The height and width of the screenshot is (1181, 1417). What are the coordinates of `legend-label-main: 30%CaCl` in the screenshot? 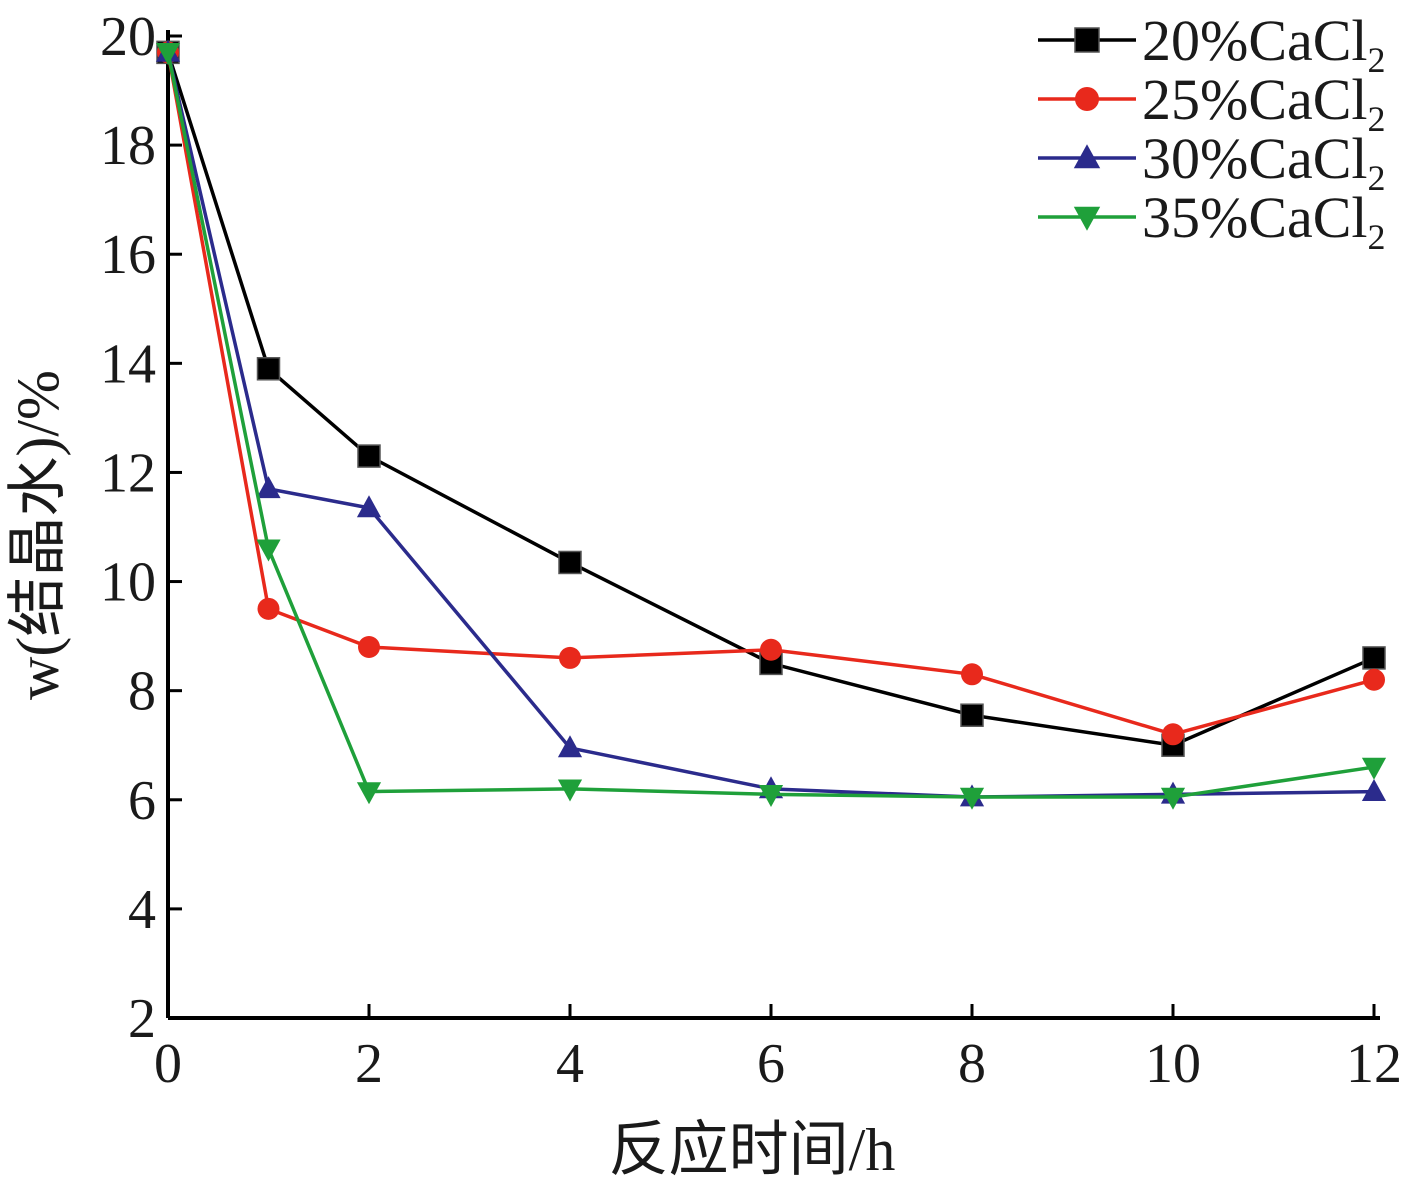 It's located at (1255, 158).